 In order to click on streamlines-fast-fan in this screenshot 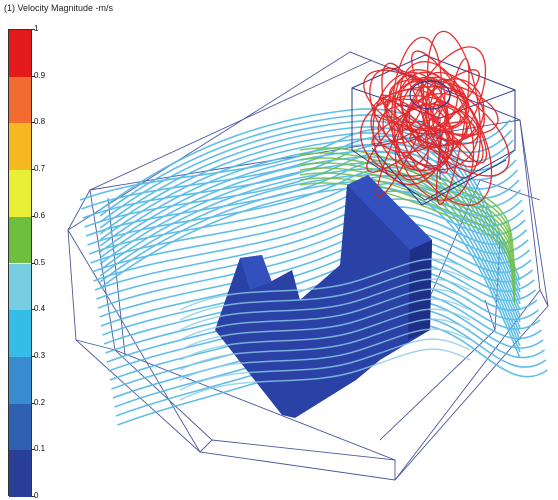, I will do `click(435, 118)`.